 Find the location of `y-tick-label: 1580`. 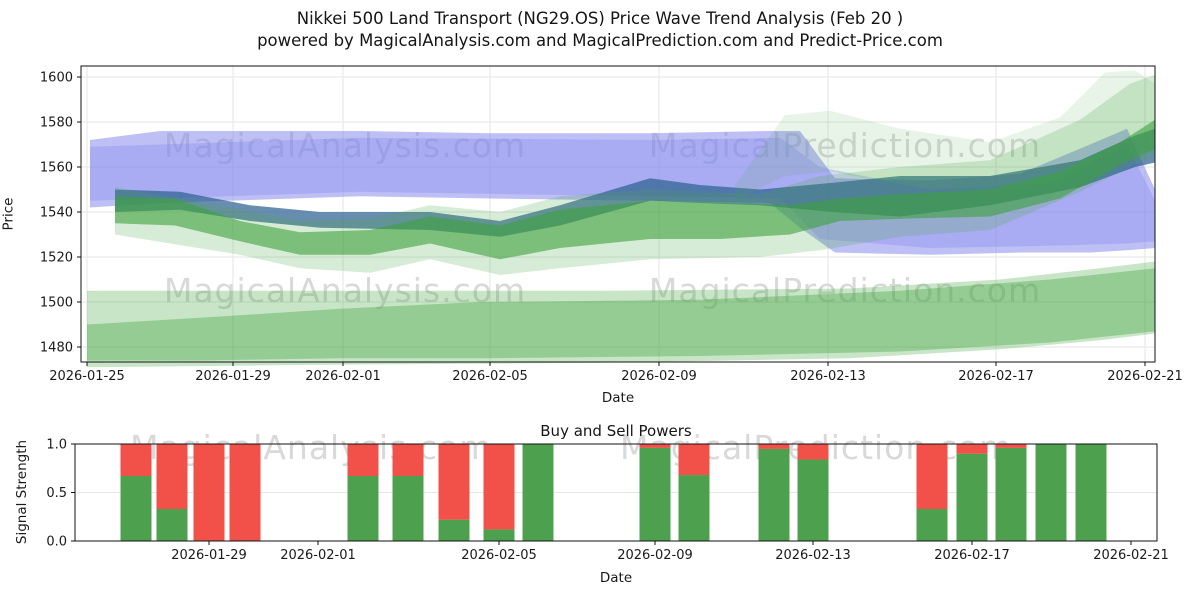

y-tick-label: 1580 is located at coordinates (56, 123).